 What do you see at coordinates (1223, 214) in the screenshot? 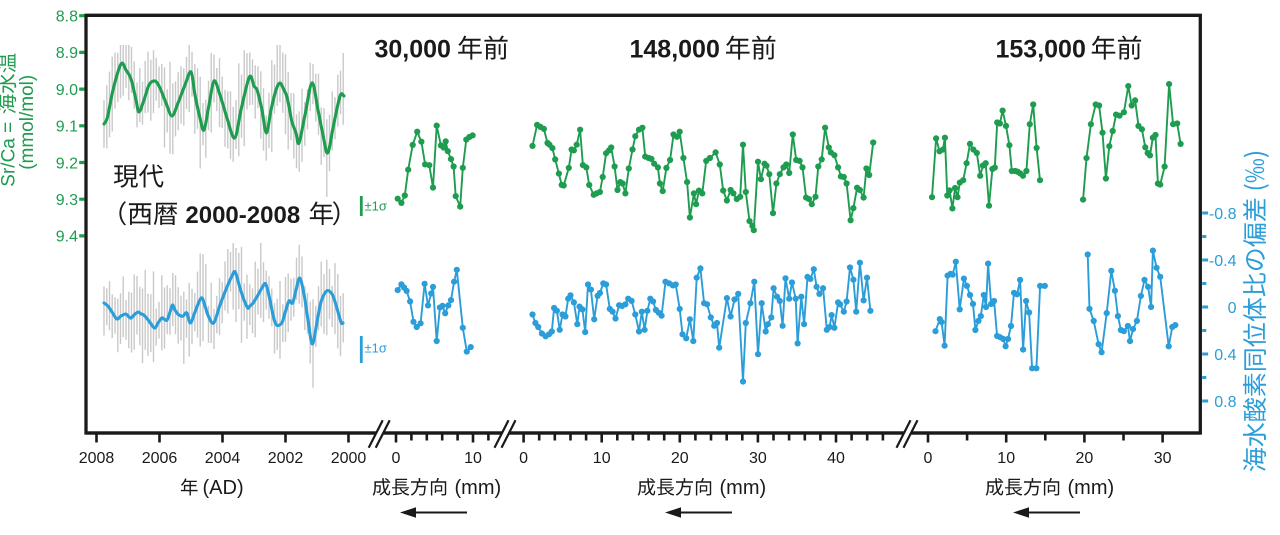
I see `svg-text: -0.8` at bounding box center [1223, 214].